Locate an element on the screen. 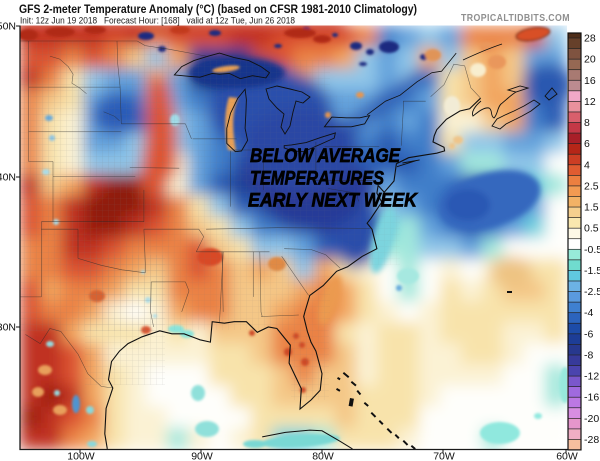  svg-text: 100W is located at coordinates (81, 456).